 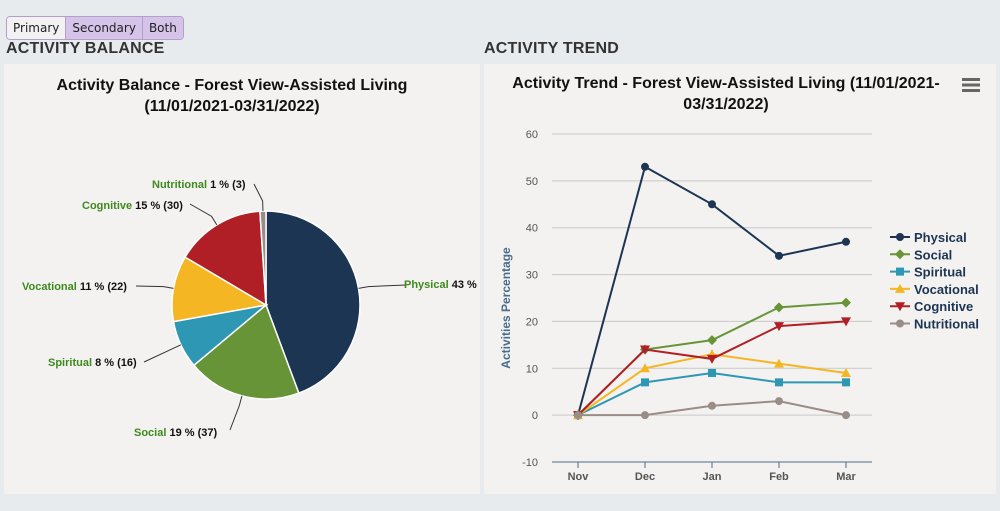 I want to click on legend-marker-vocational, so click(x=900, y=288).